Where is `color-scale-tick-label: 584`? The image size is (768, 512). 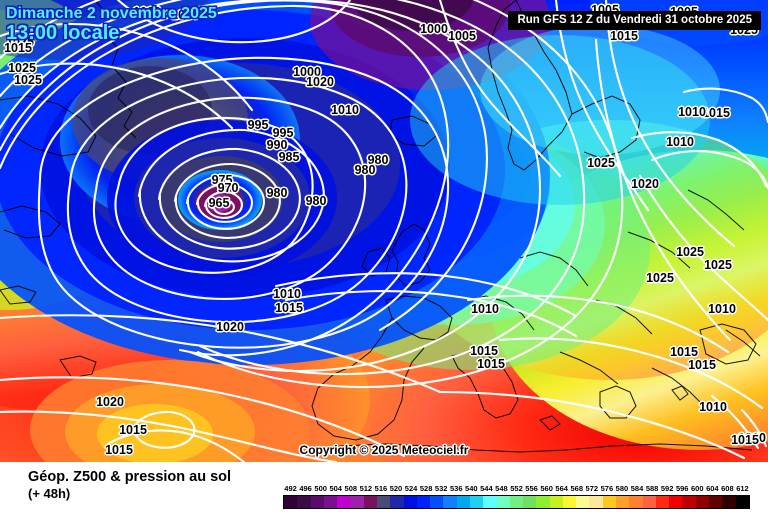 color-scale-tick-label: 584 is located at coordinates (637, 488).